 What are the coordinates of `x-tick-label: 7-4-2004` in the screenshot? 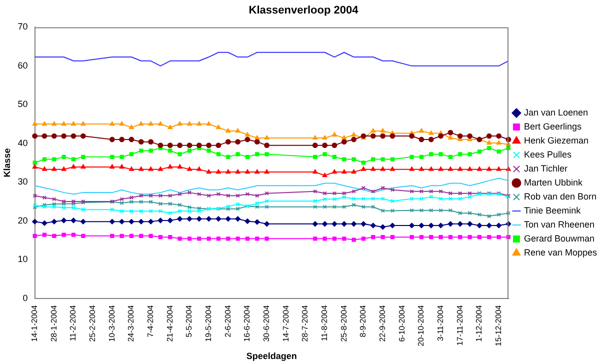 It's located at (151, 321).